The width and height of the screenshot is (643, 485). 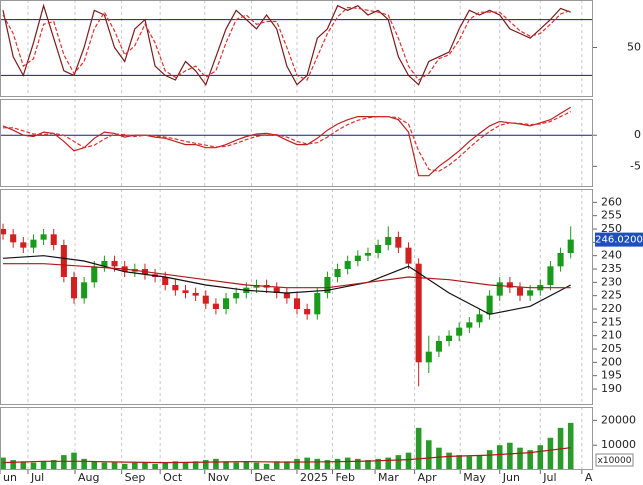 What do you see at coordinates (611, 388) in the screenshot?
I see `y-tick-label: 190` at bounding box center [611, 388].